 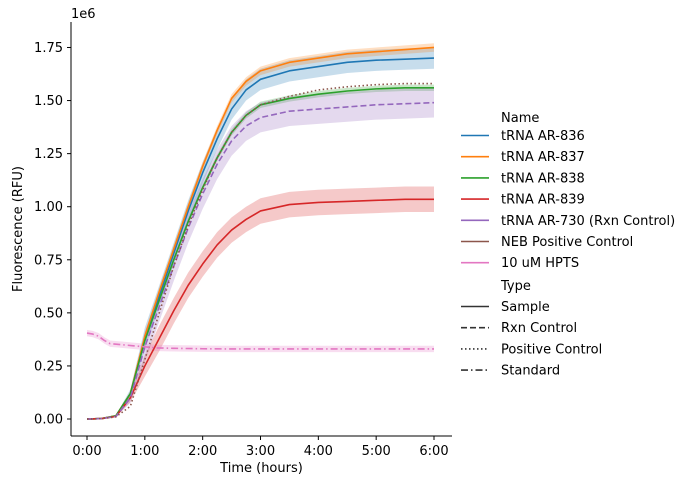 What do you see at coordinates (260, 451) in the screenshot?
I see `x-tick-label: 3:00` at bounding box center [260, 451].